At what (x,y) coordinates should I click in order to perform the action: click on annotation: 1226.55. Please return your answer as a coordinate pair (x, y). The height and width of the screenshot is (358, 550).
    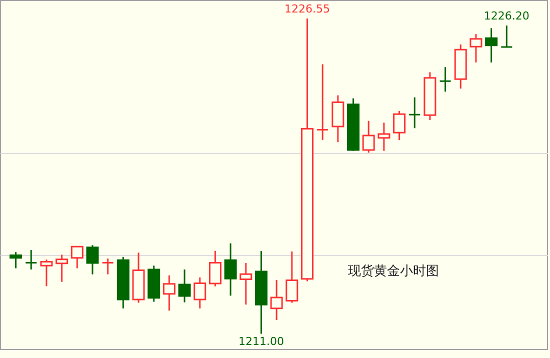
    Looking at the image, I should click on (307, 9).